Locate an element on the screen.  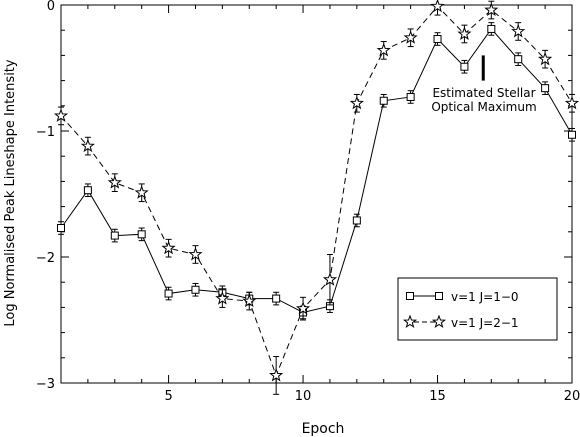
legend-item-2: v=1 J=2−1 is located at coordinates (460, 322).